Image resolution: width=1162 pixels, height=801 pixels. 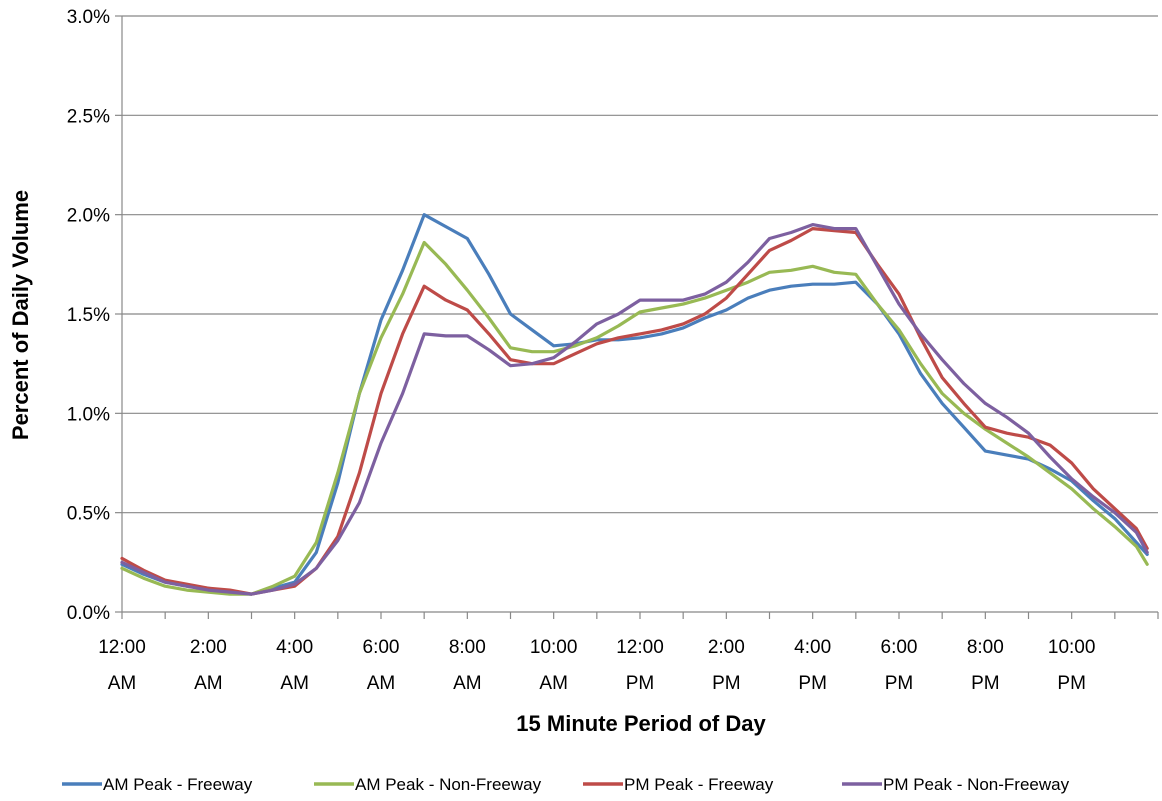 I want to click on y-tick-label: 0.5%, so click(x=88, y=514).